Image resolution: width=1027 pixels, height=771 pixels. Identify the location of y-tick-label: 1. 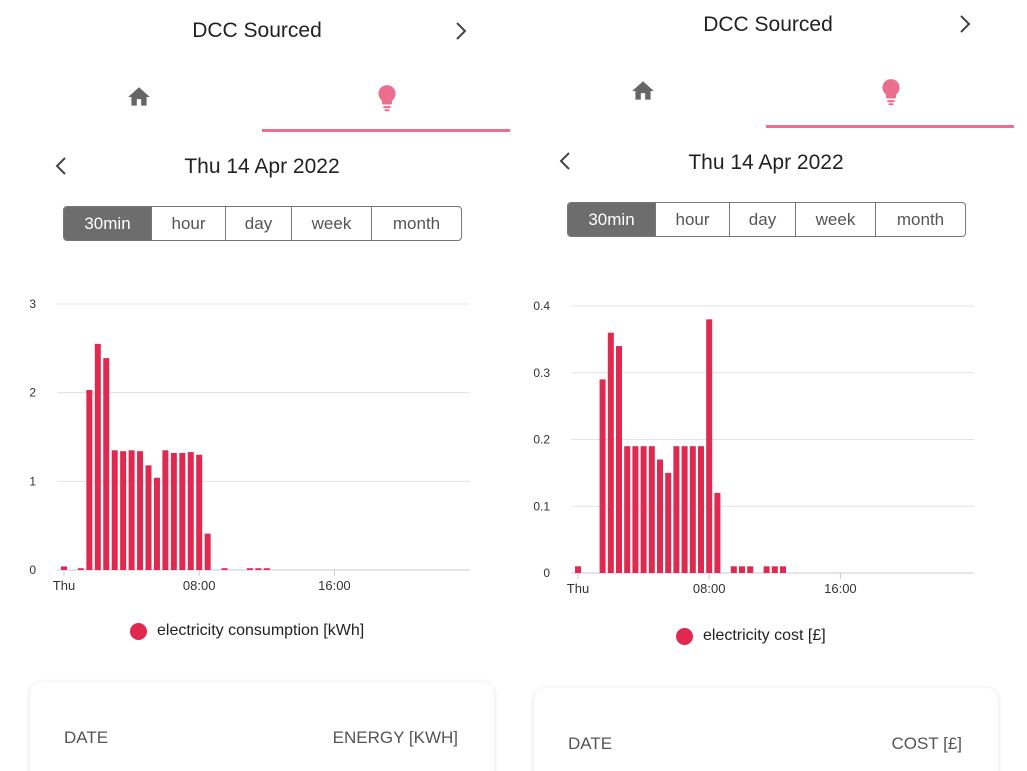
(32, 481).